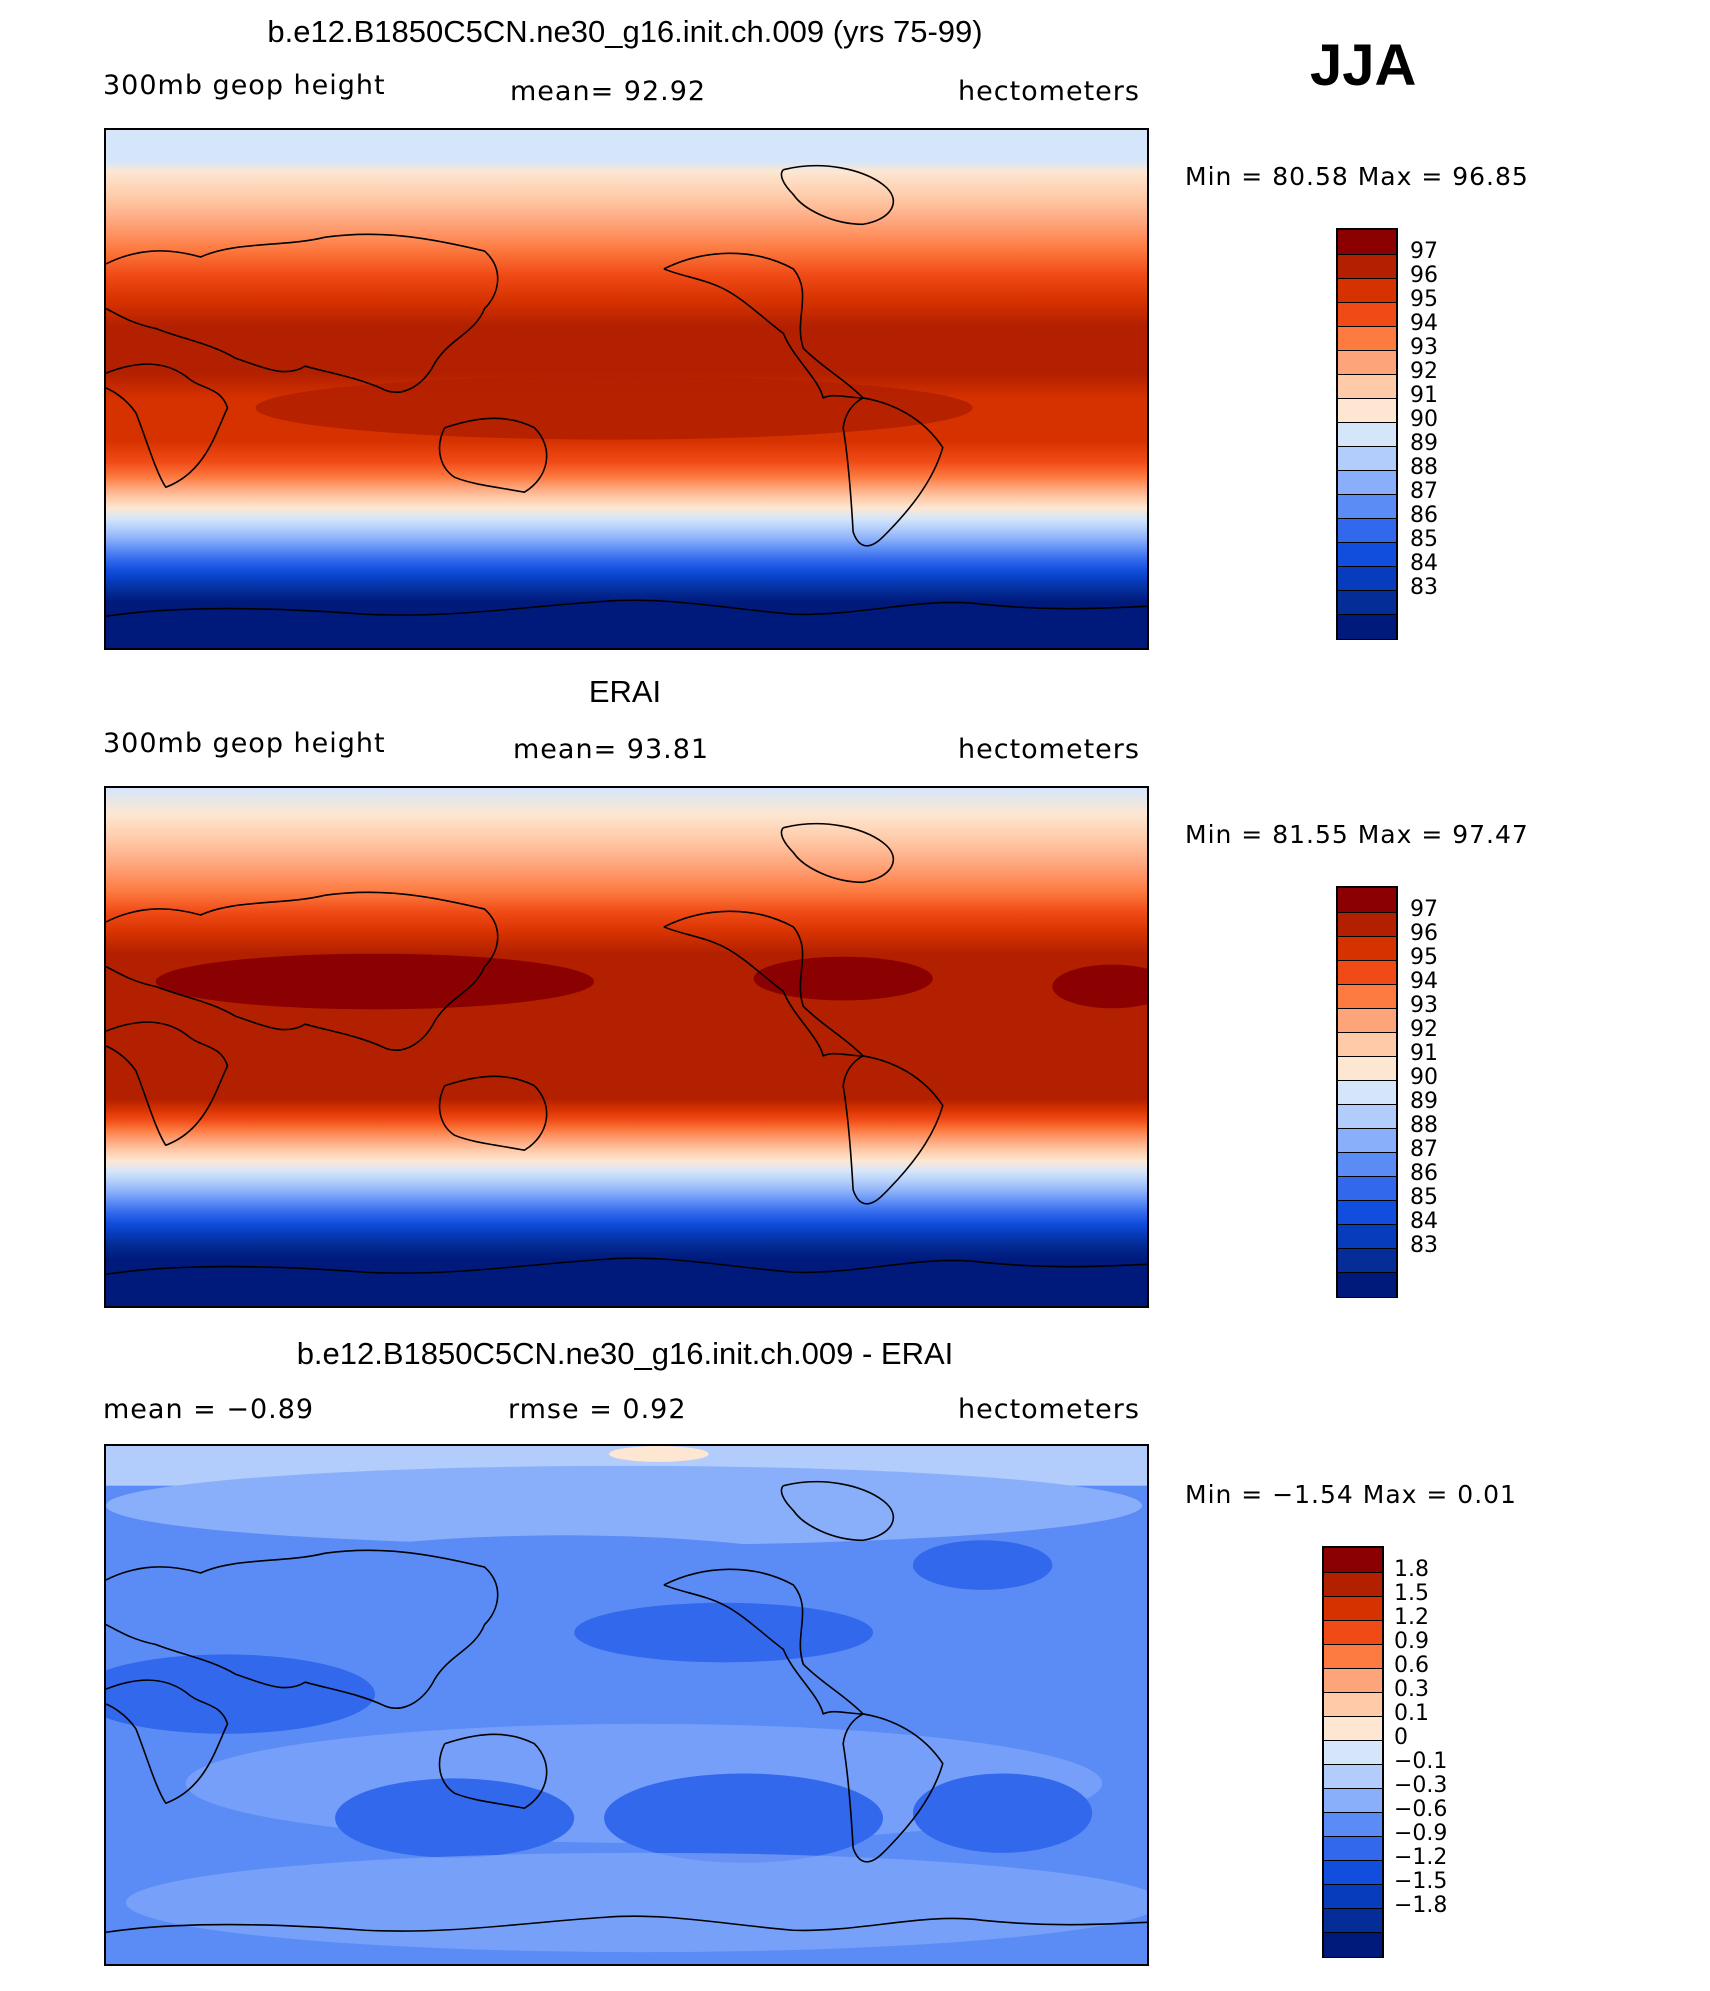  Describe the element at coordinates (1421, 1761) in the screenshot. I see `colorbar-tick-label: −0.1` at that location.